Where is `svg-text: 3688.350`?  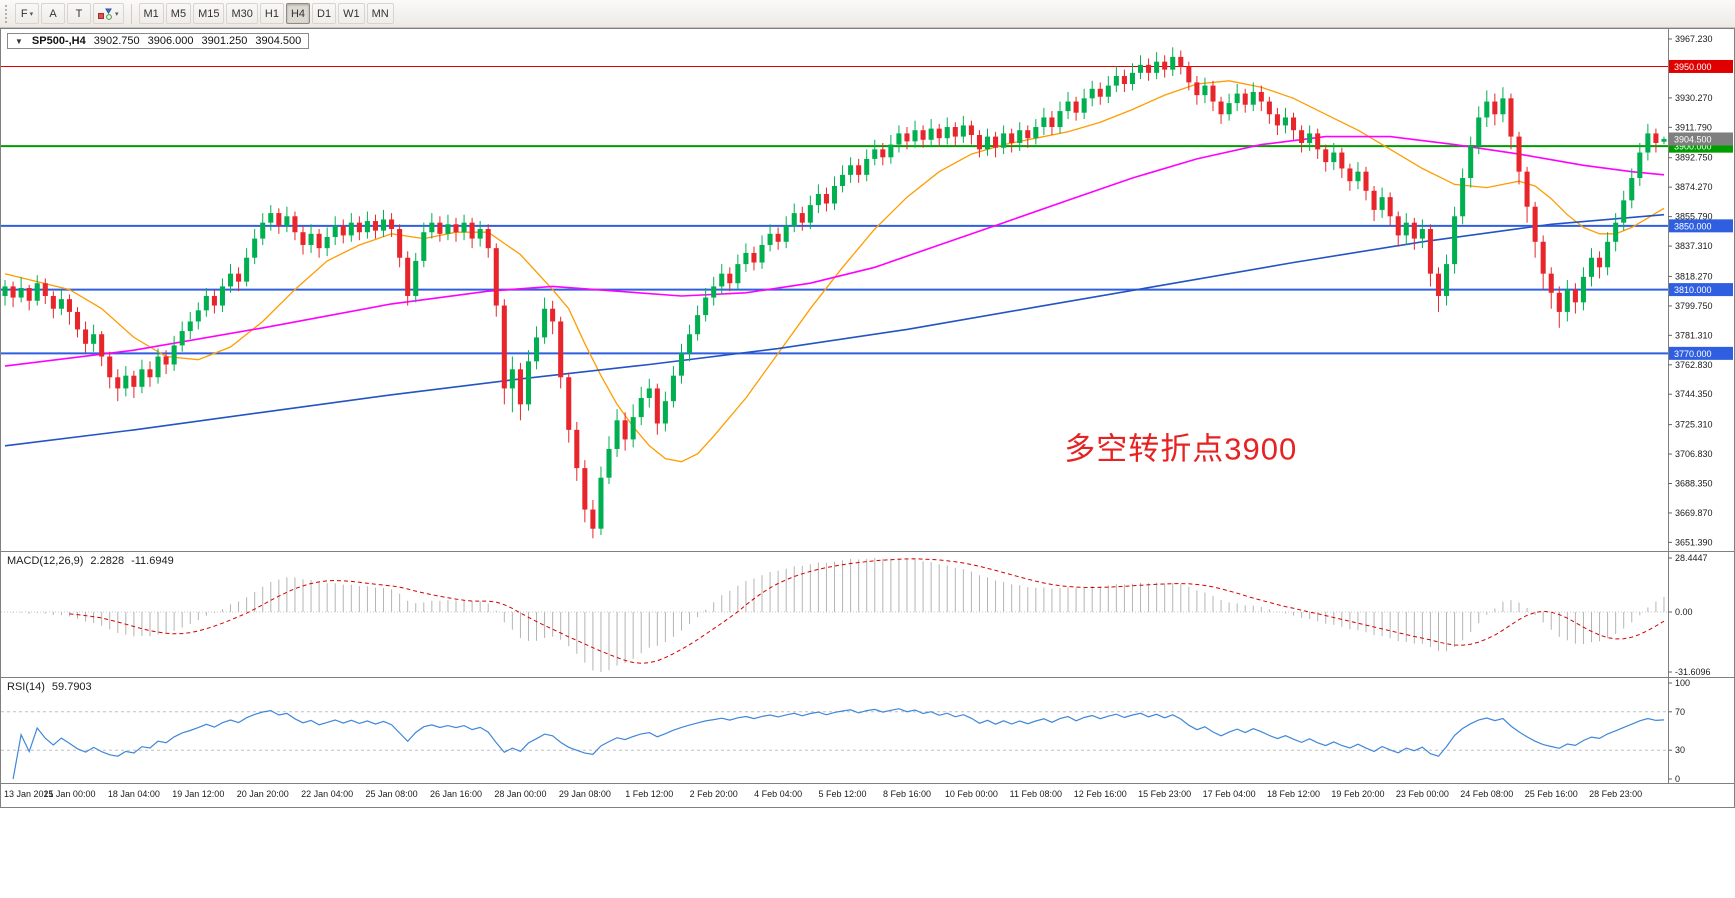 svg-text: 3688.350 is located at coordinates (1694, 483).